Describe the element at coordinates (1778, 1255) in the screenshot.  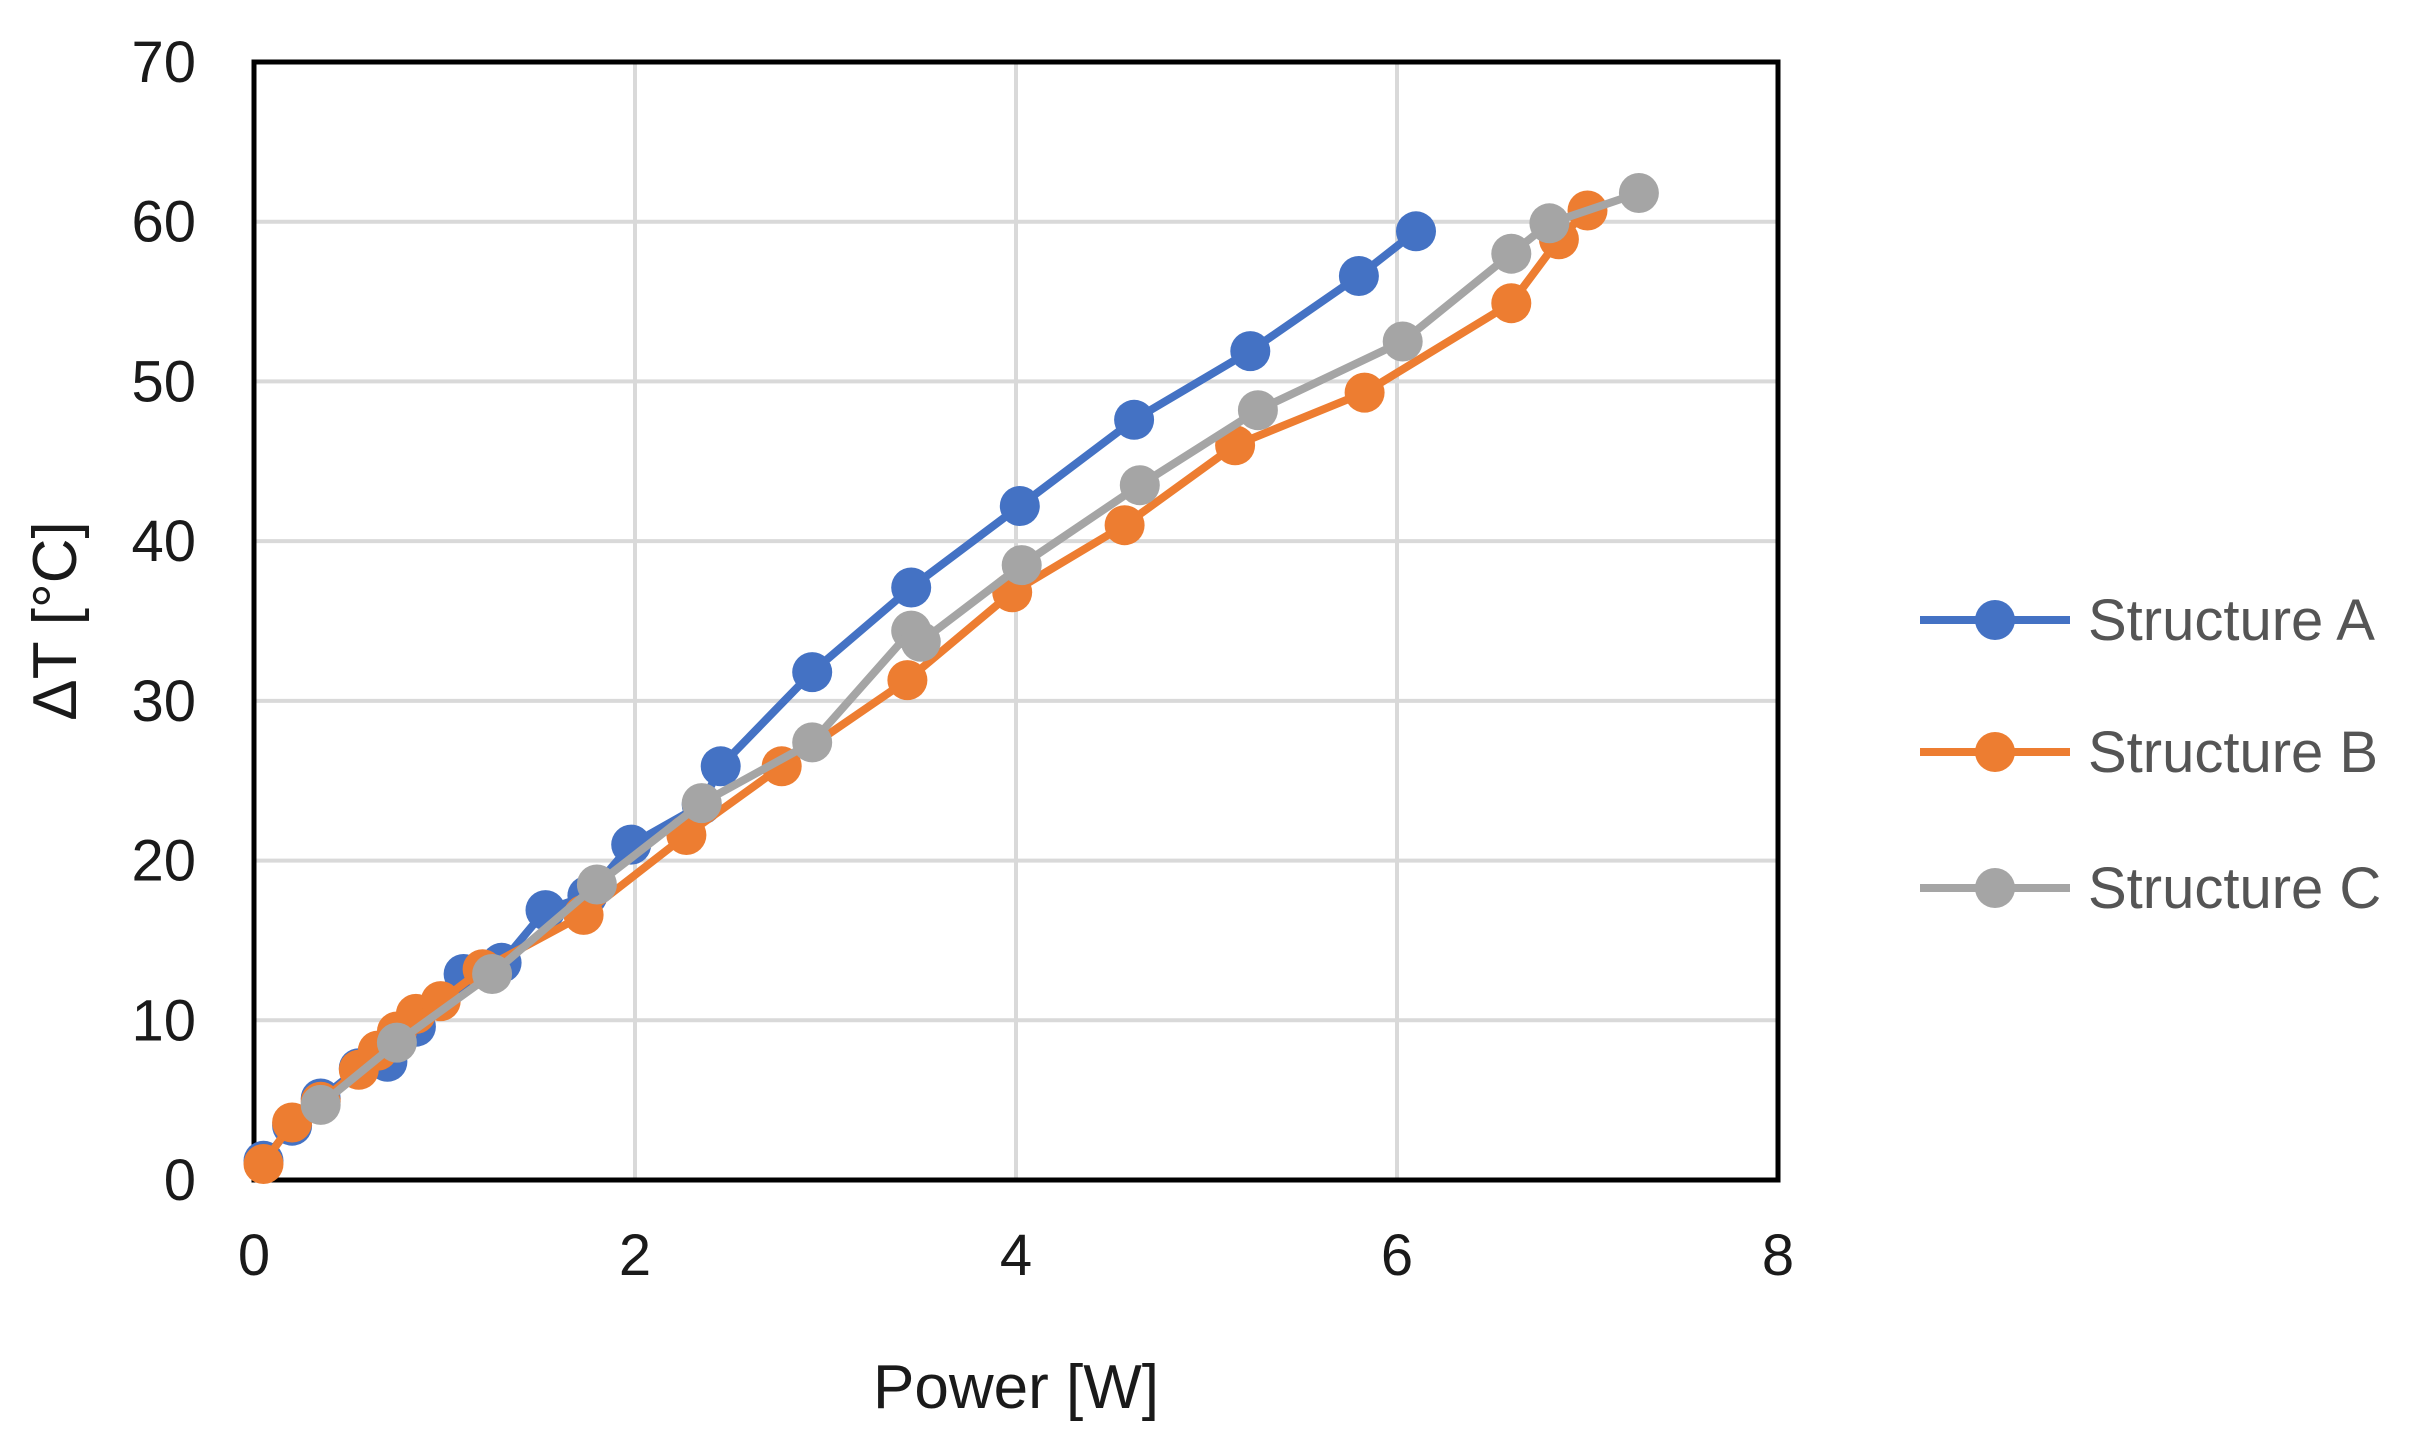
I see `x-tick-label: 8` at that location.